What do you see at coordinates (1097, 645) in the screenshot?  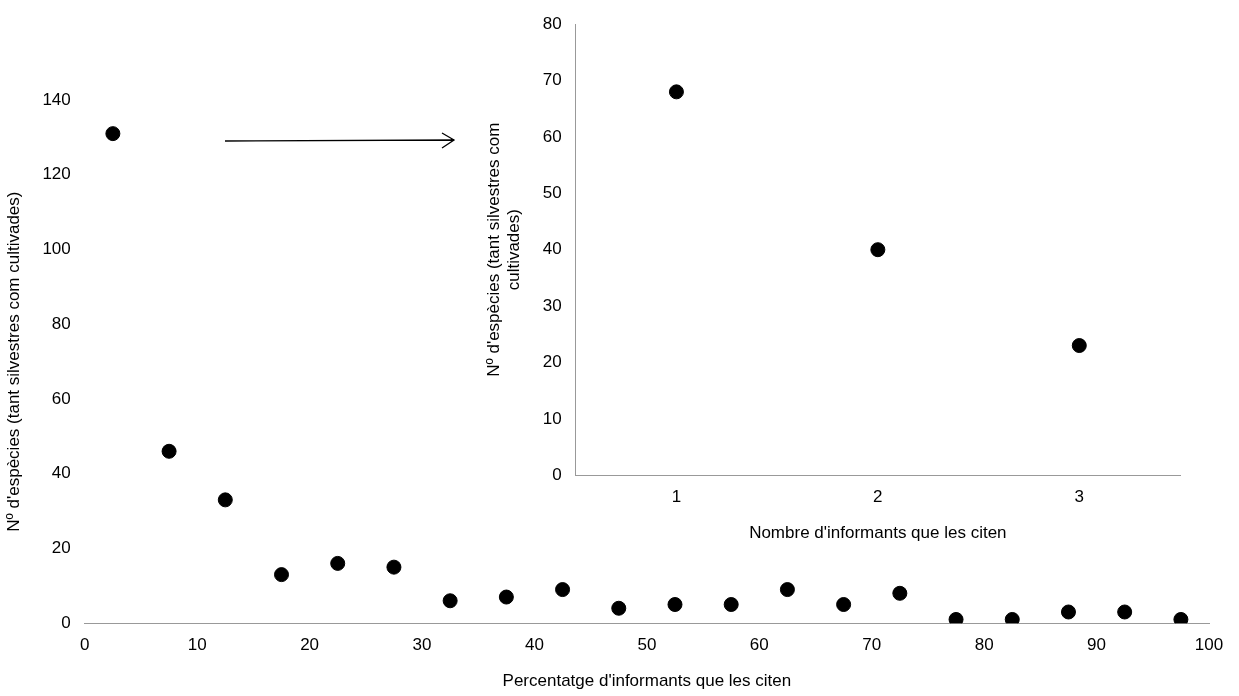 I see `x-tick-label: 90` at bounding box center [1097, 645].